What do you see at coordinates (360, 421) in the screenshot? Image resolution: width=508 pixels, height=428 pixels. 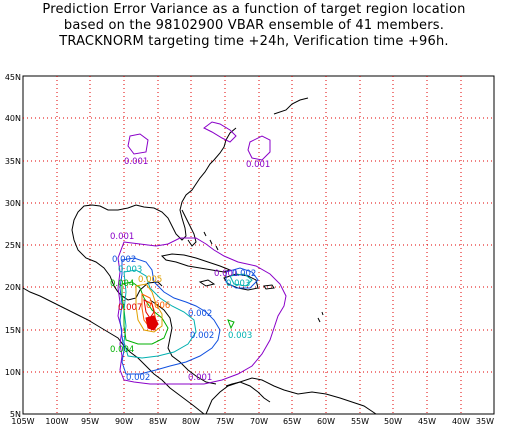 I see `x-tick-55w: 55W` at bounding box center [360, 421].